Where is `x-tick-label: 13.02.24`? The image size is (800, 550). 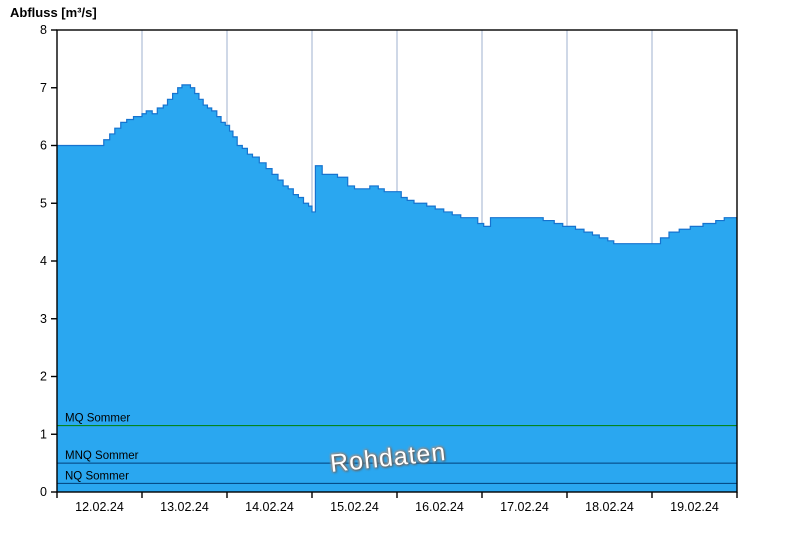
x-tick-label: 13.02.24 is located at coordinates (184, 507).